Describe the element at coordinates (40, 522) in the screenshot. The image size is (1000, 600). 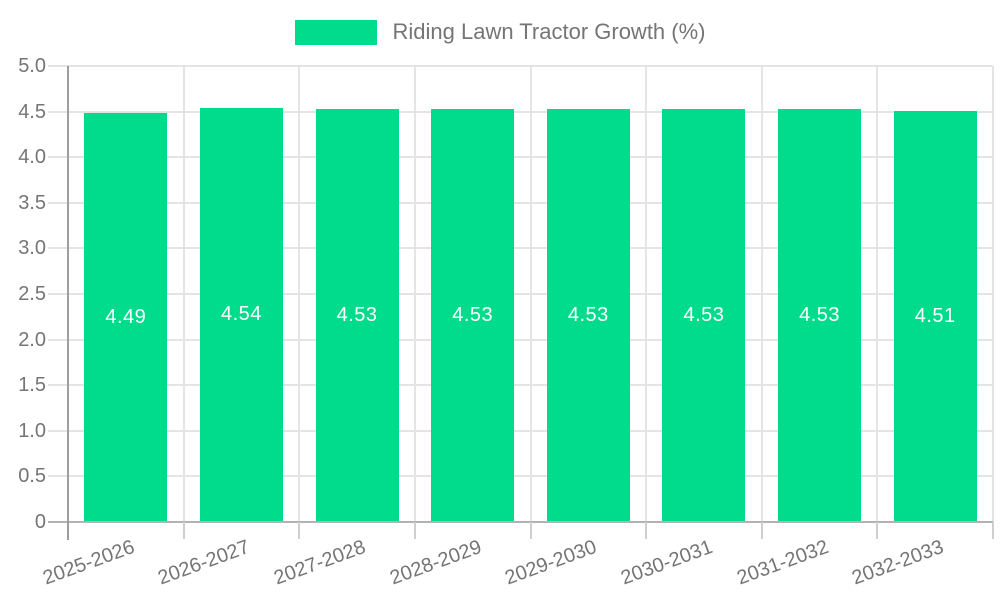
I see `y-tick-label: 0` at that location.